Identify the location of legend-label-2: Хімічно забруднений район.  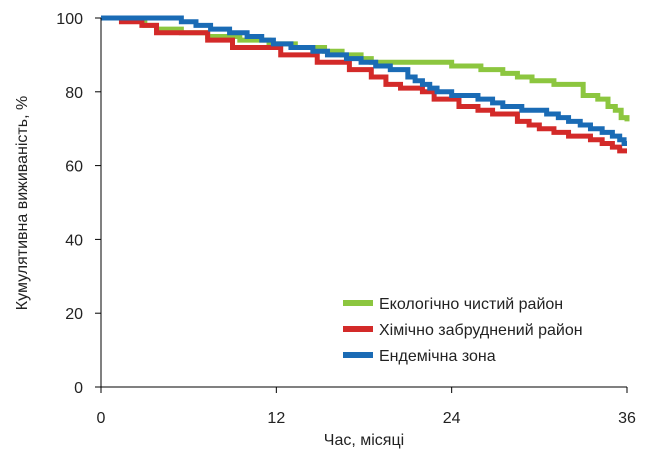
(481, 330).